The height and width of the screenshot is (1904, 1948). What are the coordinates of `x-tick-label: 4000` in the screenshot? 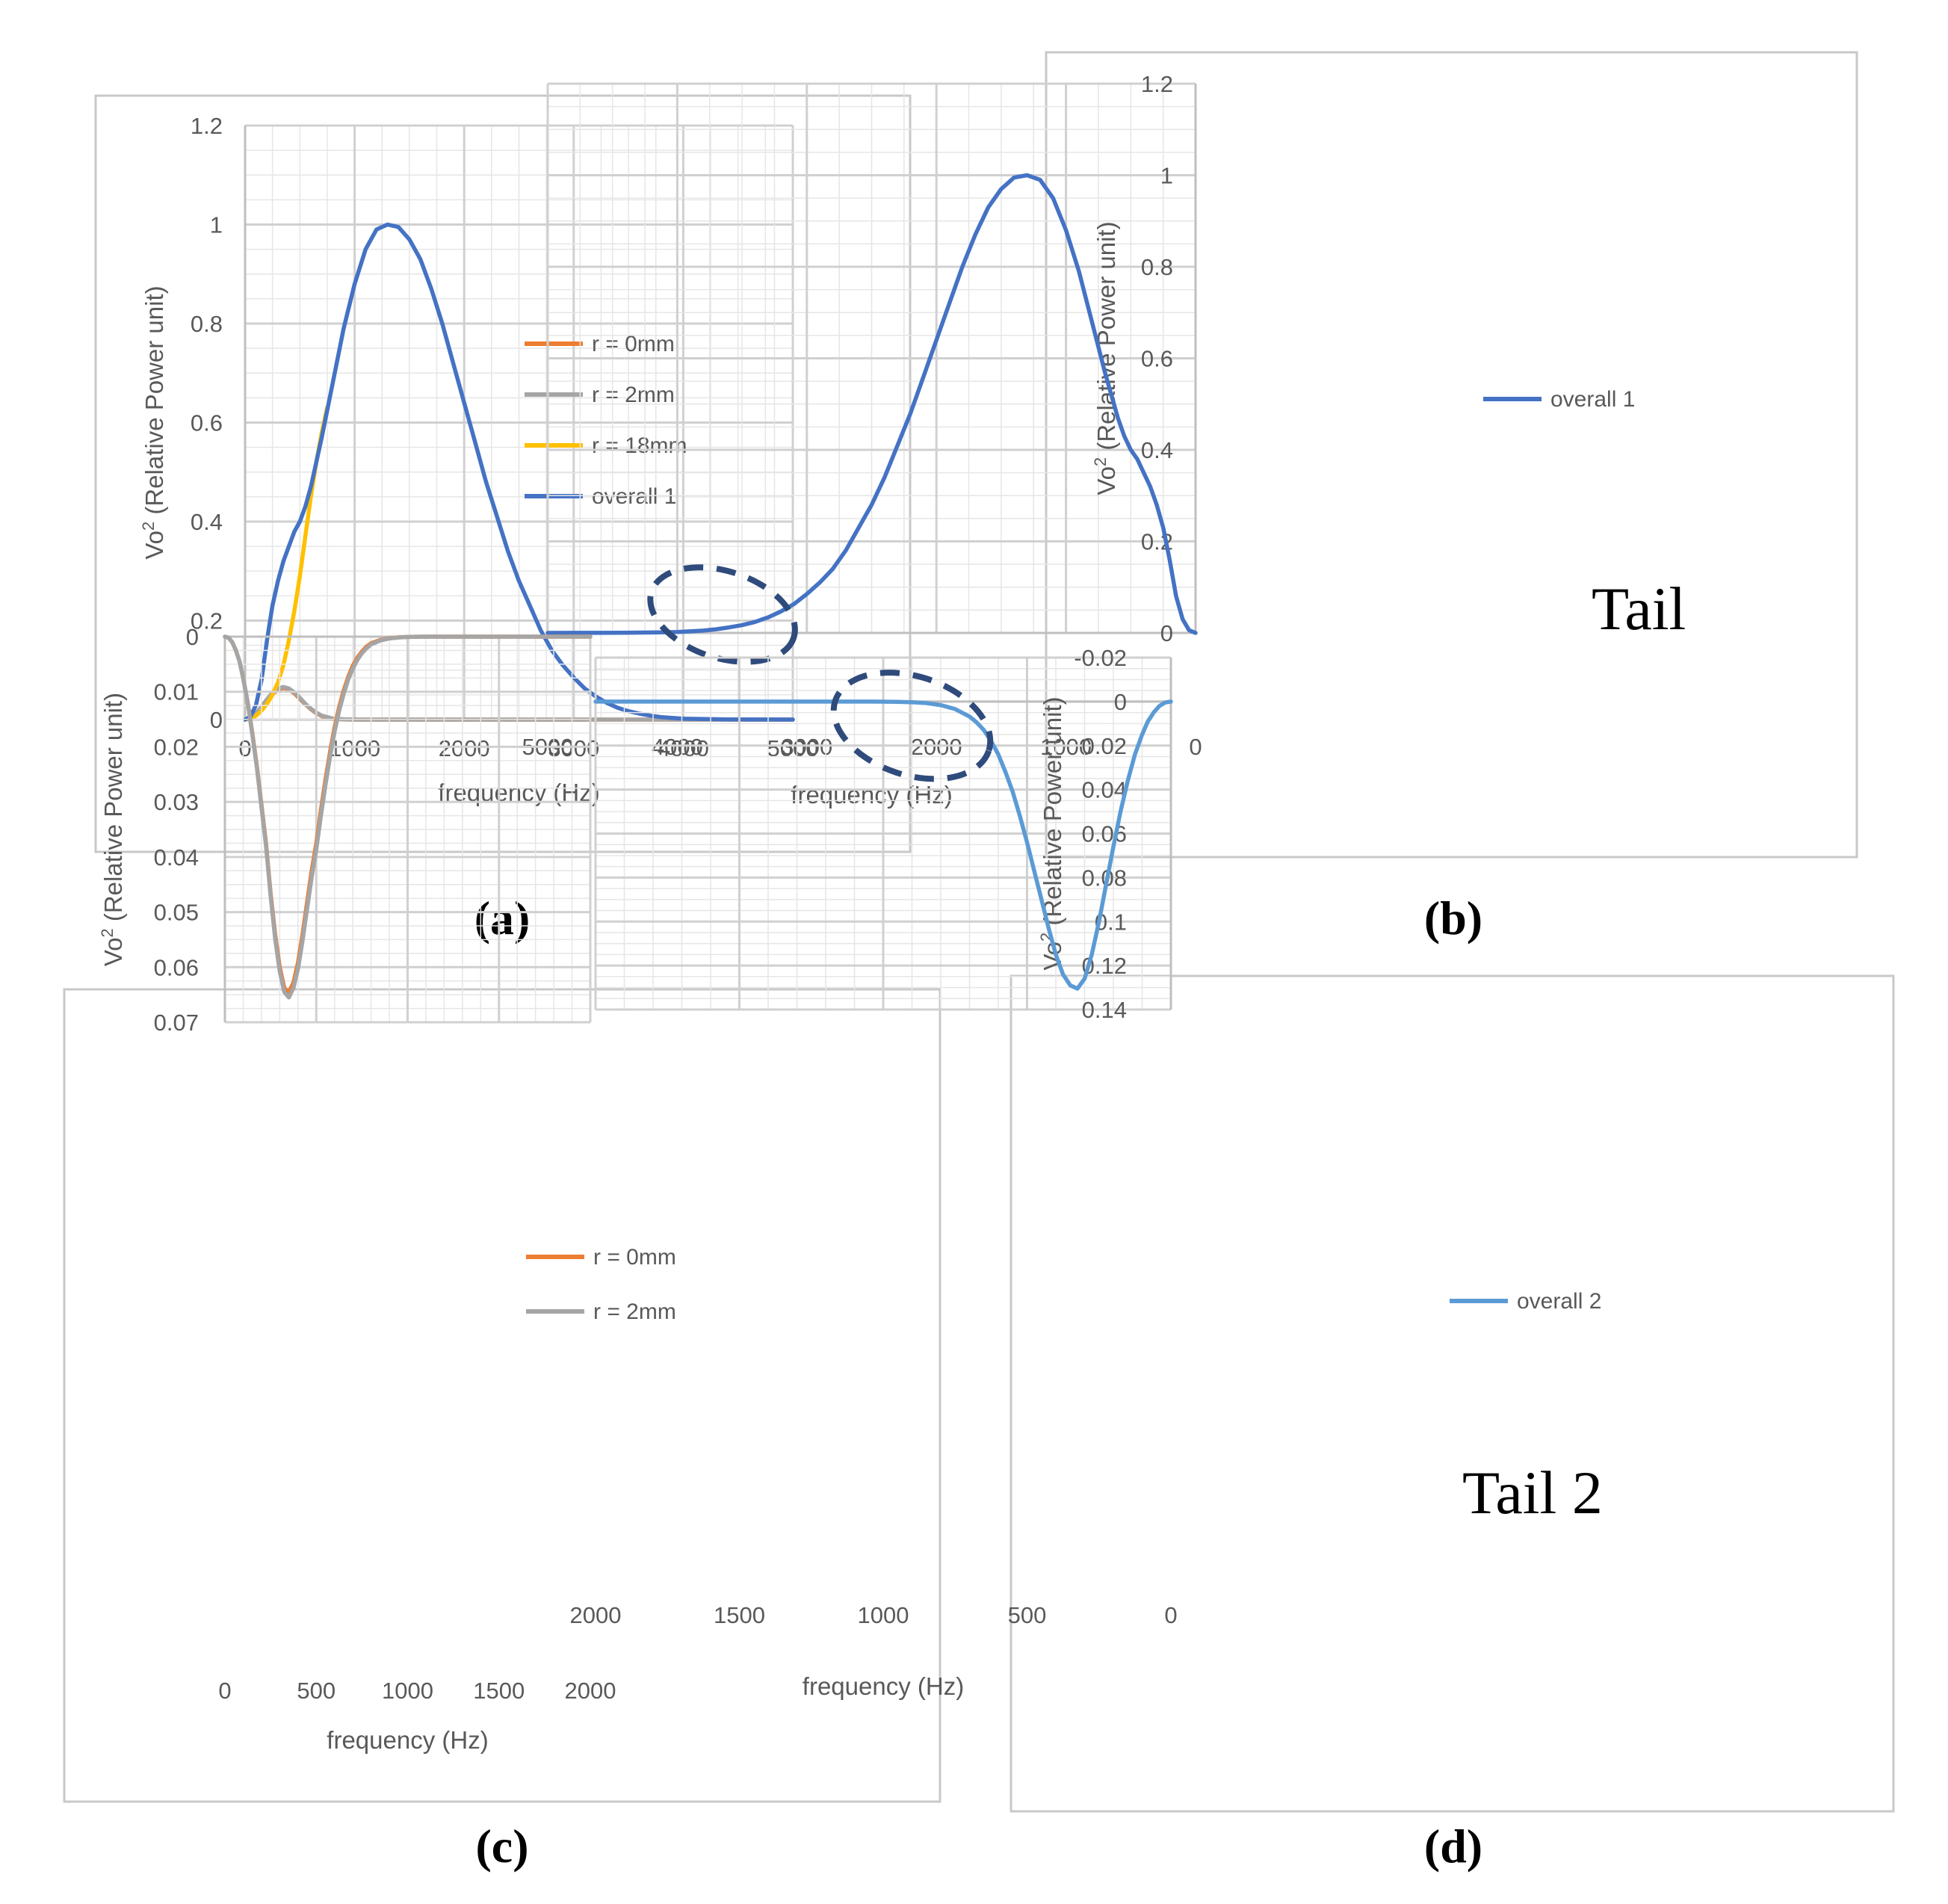 It's located at (677, 747).